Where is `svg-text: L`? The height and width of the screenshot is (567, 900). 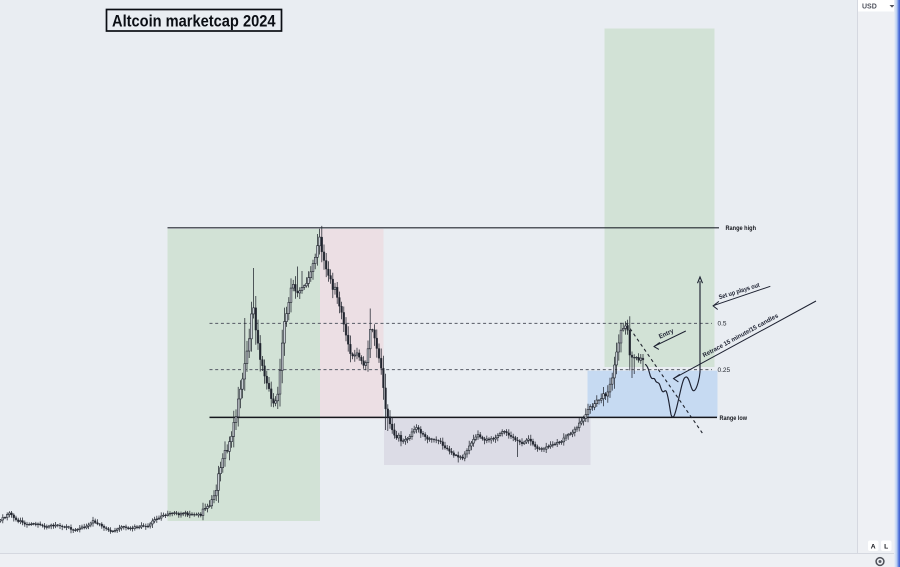
svg-text: L is located at coordinates (886, 547).